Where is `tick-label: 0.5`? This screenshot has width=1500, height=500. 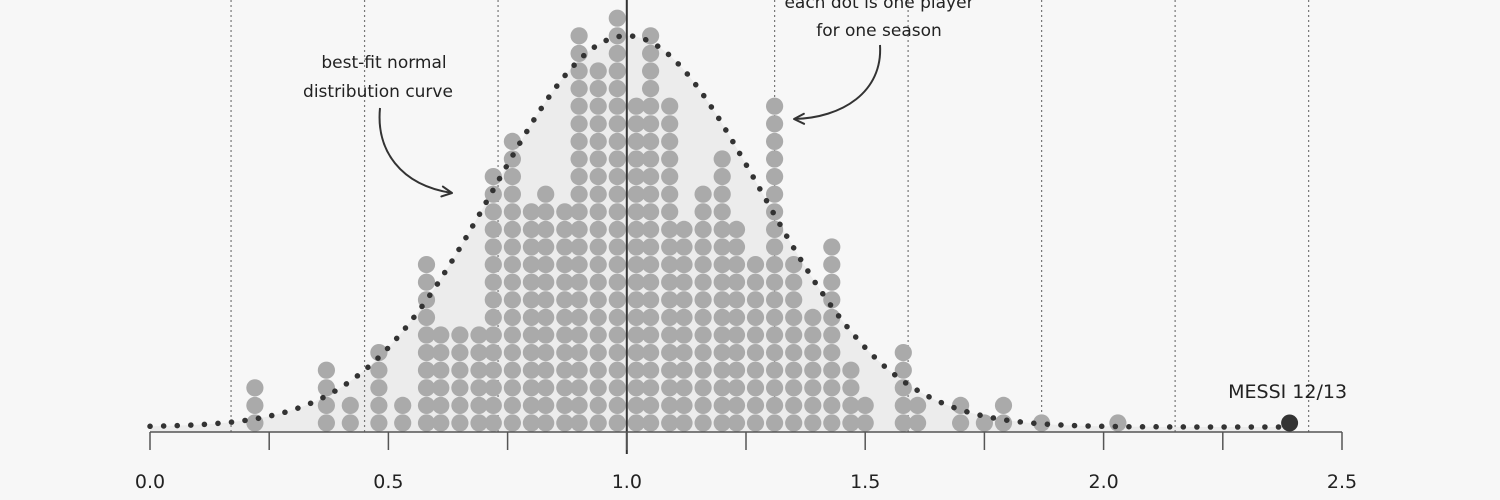 tick-label: 0.5 is located at coordinates (388, 482).